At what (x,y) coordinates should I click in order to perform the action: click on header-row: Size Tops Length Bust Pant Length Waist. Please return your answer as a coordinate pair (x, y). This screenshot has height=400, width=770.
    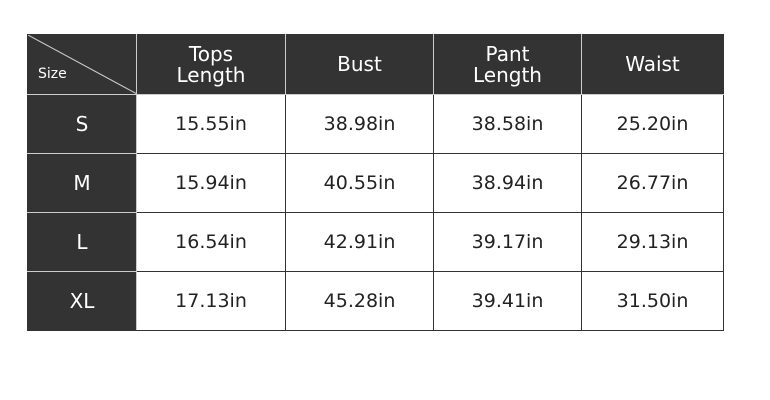
    Looking at the image, I should click on (375, 64).